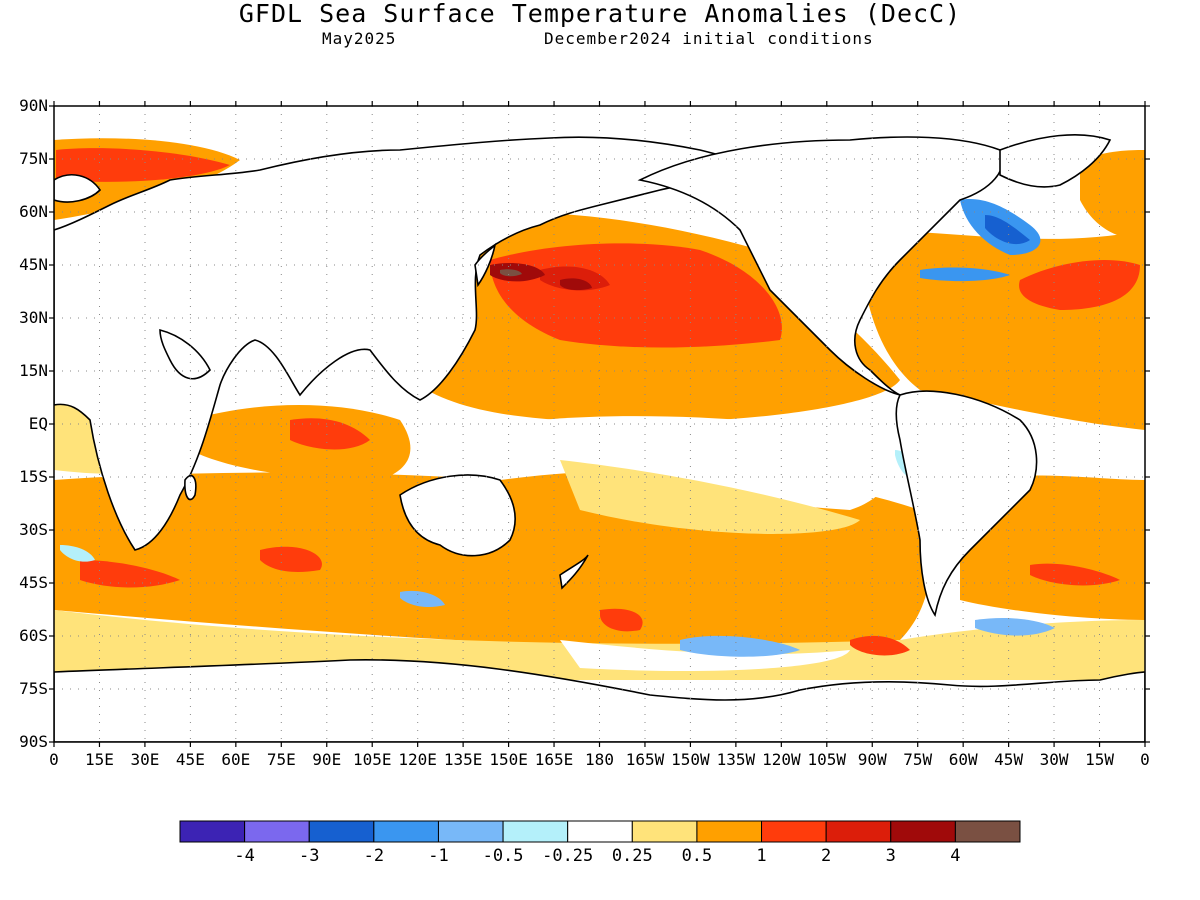 The image size is (1200, 900). What do you see at coordinates (690, 759) in the screenshot?
I see `lon-label: 150W` at bounding box center [690, 759].